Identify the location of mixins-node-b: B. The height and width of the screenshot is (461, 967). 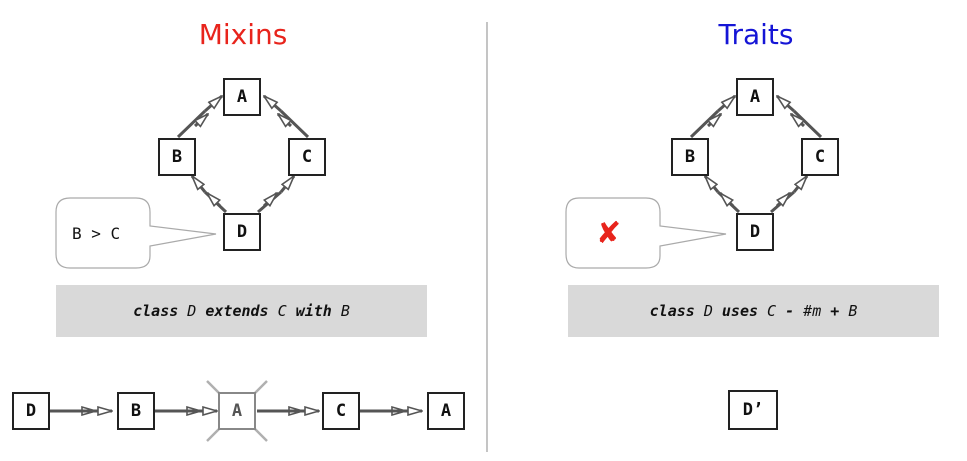
(177, 157).